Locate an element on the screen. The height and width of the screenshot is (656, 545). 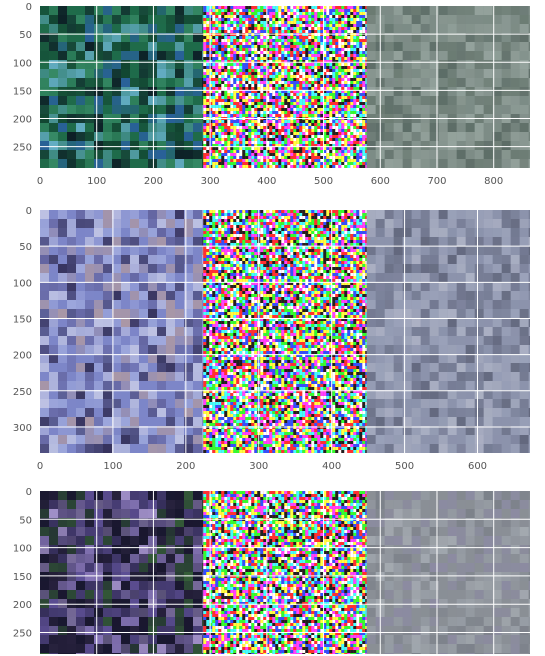
x-tick-label: 800 is located at coordinates (493, 181).